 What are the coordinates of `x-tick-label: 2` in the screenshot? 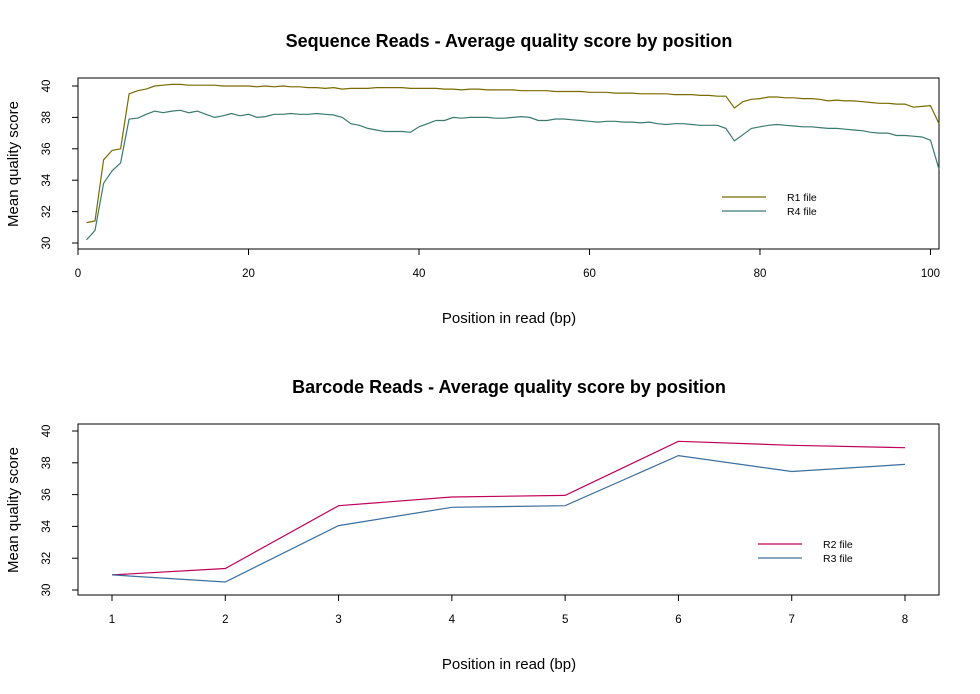 It's located at (225, 620).